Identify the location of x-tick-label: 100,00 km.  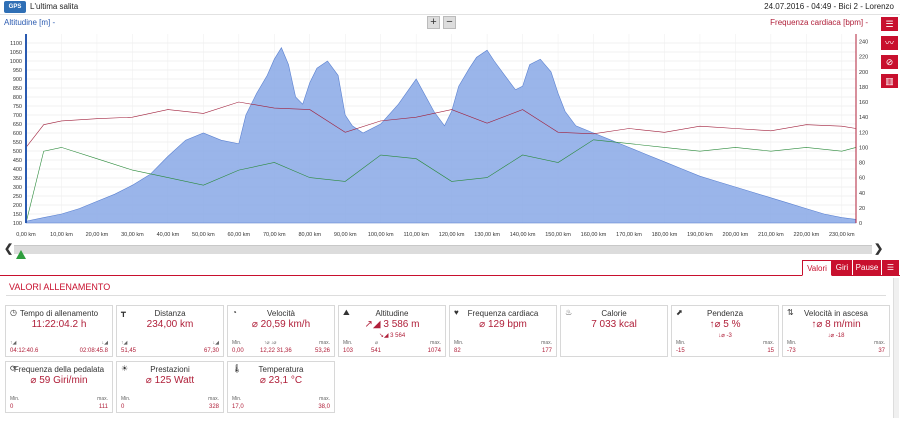
(381, 235).